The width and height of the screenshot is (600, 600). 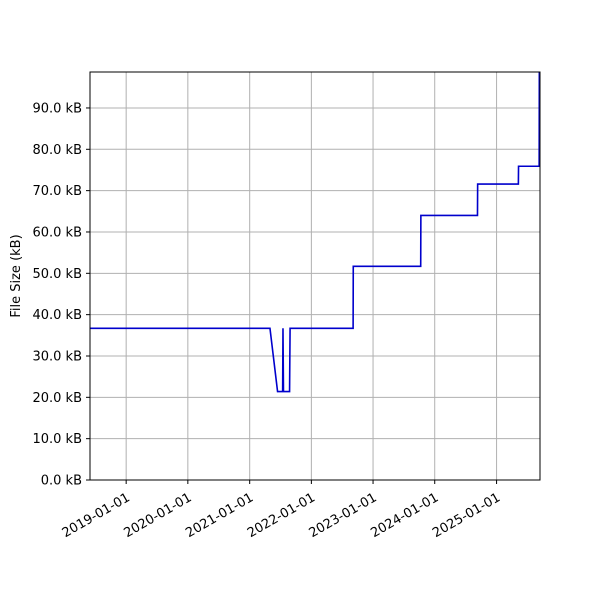 What do you see at coordinates (57, 398) in the screenshot?
I see `y-tick-label: 20.0 kB` at bounding box center [57, 398].